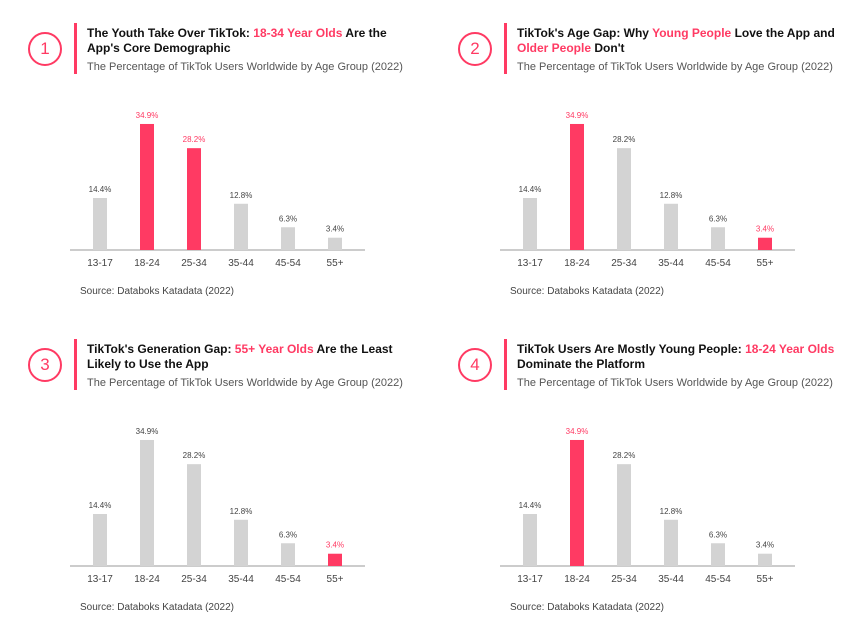 Image resolution: width=861 pixels, height=637 pixels. Describe the element at coordinates (608, 48) in the screenshot. I see `title-text: Don't` at that location.